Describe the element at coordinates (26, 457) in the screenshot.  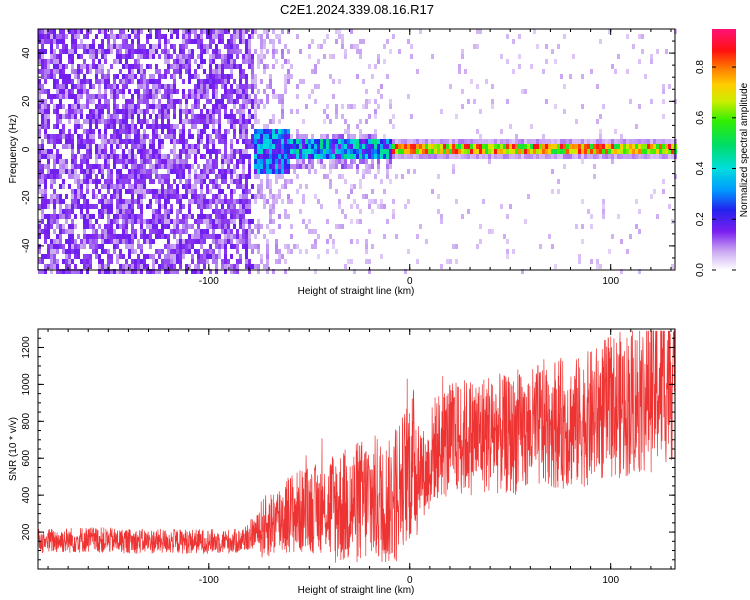
I see `y-tick-label: 600` at that location.